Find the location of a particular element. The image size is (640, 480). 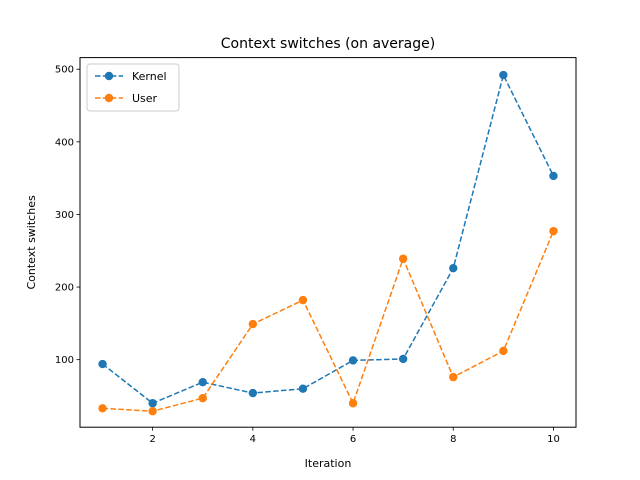

legend-marker-kernel is located at coordinates (109, 76).